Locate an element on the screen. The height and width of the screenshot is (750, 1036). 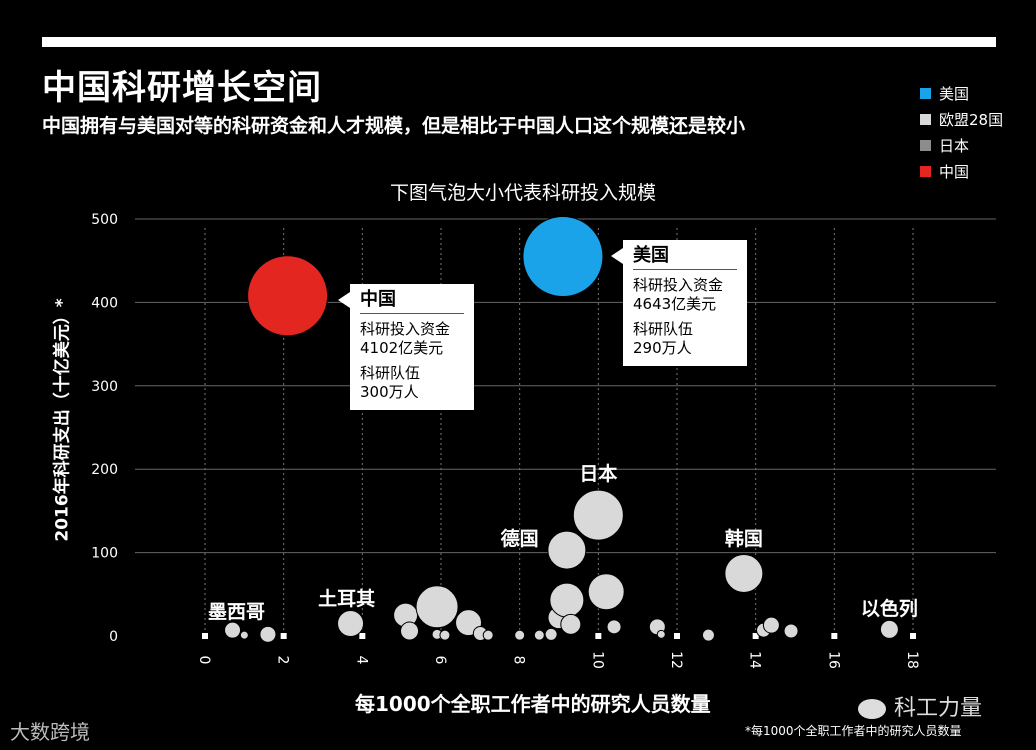
country-label: 土耳其 is located at coordinates (347, 599).